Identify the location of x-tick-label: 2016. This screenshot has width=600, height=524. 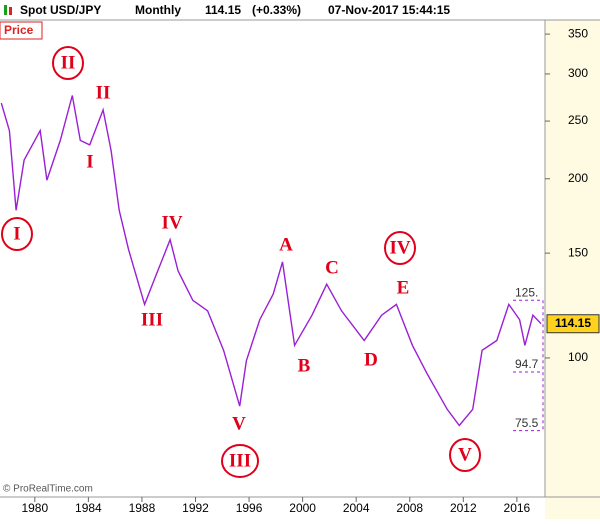
(517, 508).